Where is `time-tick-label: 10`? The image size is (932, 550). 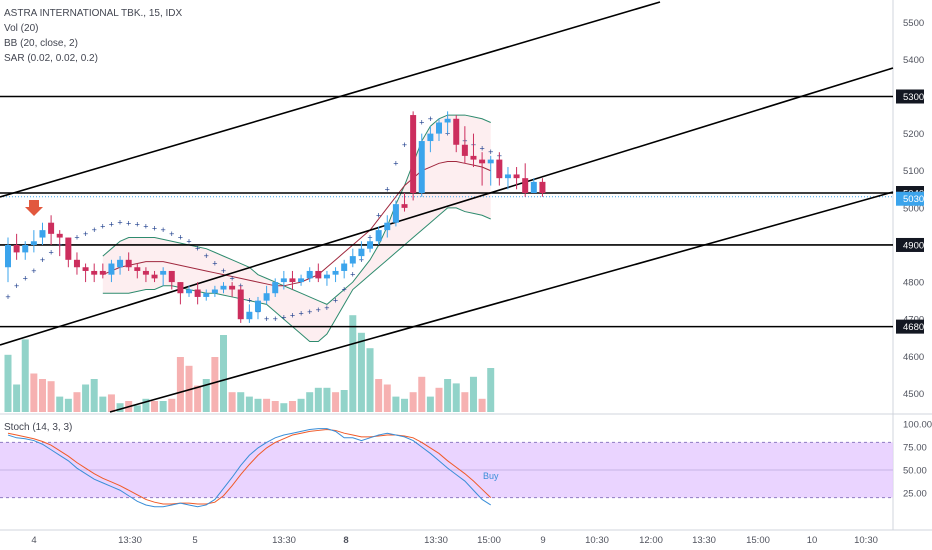 time-tick-label: 10 is located at coordinates (812, 540).